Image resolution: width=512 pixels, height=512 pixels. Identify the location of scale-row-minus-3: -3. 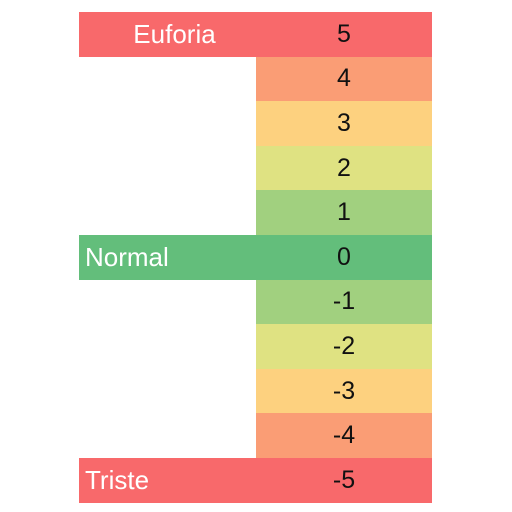
(255, 391).